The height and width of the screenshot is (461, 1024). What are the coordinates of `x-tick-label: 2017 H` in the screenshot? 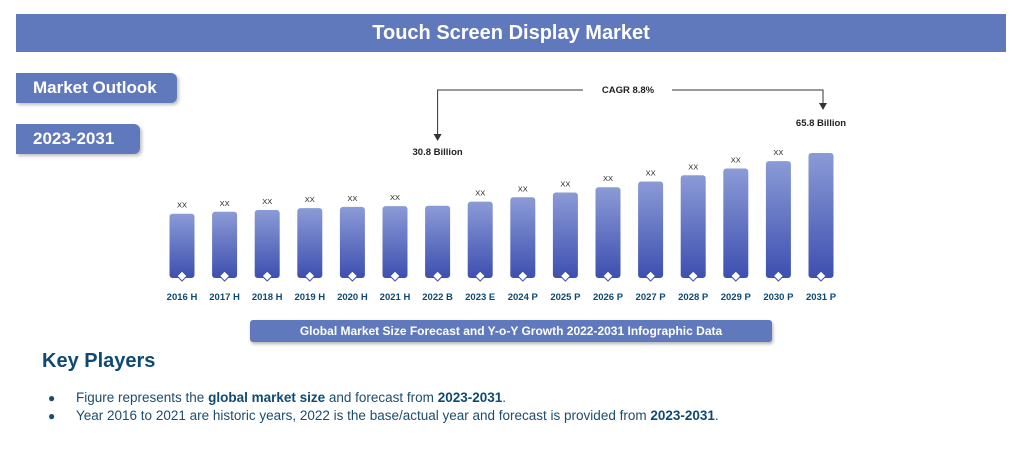 It's located at (224, 297).